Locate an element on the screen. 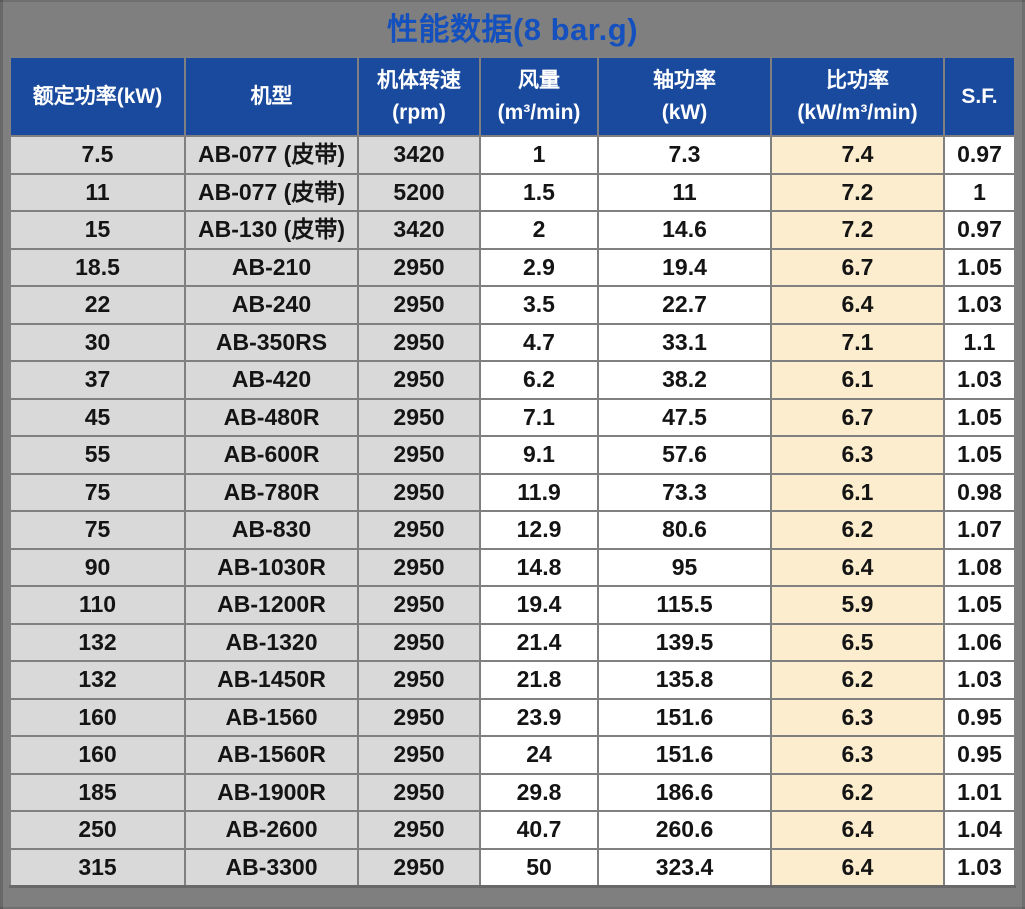 The image size is (1025, 909). table-row: 160 AB-1560 2950 23.9 151.6 6.3 0.95 is located at coordinates (512, 717).